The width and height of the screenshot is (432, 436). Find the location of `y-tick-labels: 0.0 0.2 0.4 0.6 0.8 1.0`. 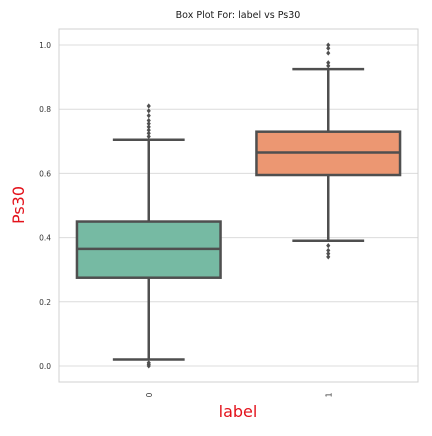

y-tick-labels: 0.0 0.2 0.4 0.6 0.8 1.0 is located at coordinates (45, 206).